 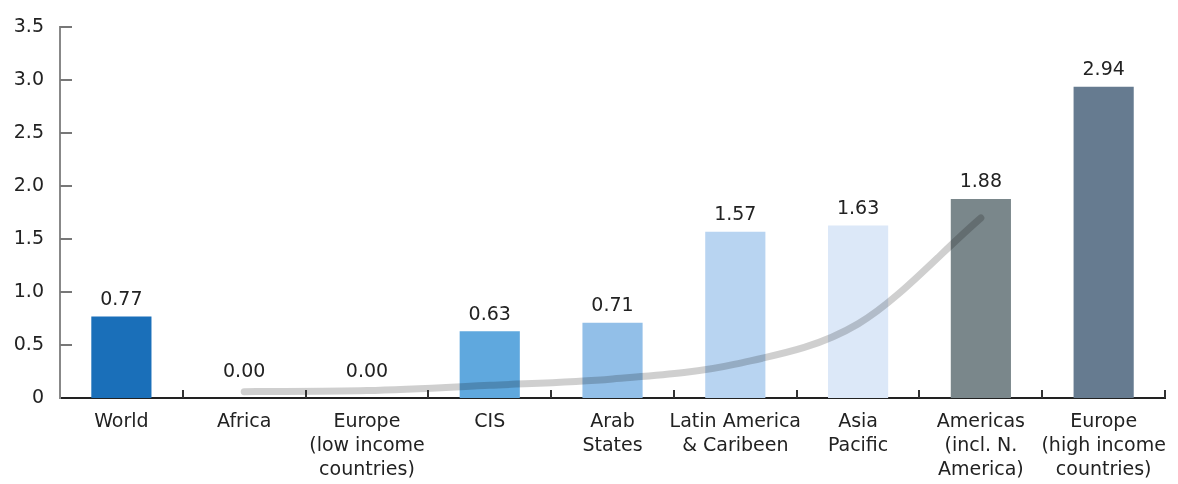 What do you see at coordinates (981, 180) in the screenshot?
I see `data-label: 1.88` at bounding box center [981, 180].